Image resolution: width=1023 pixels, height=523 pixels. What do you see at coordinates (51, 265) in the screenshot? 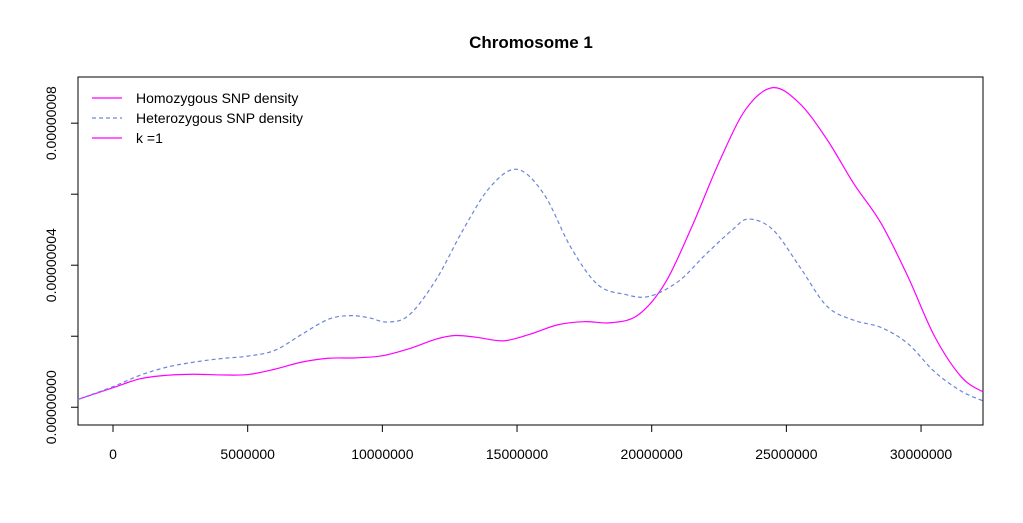
I see `y-tick-label: 0.00000004` at bounding box center [51, 265].